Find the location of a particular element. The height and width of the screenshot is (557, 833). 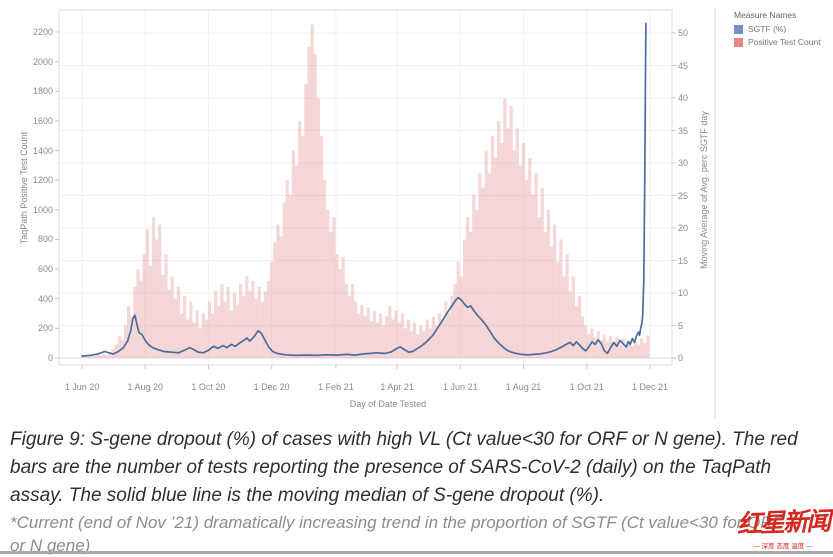

legend-item-positive-test-count: Positive Test Count is located at coordinates (777, 42).